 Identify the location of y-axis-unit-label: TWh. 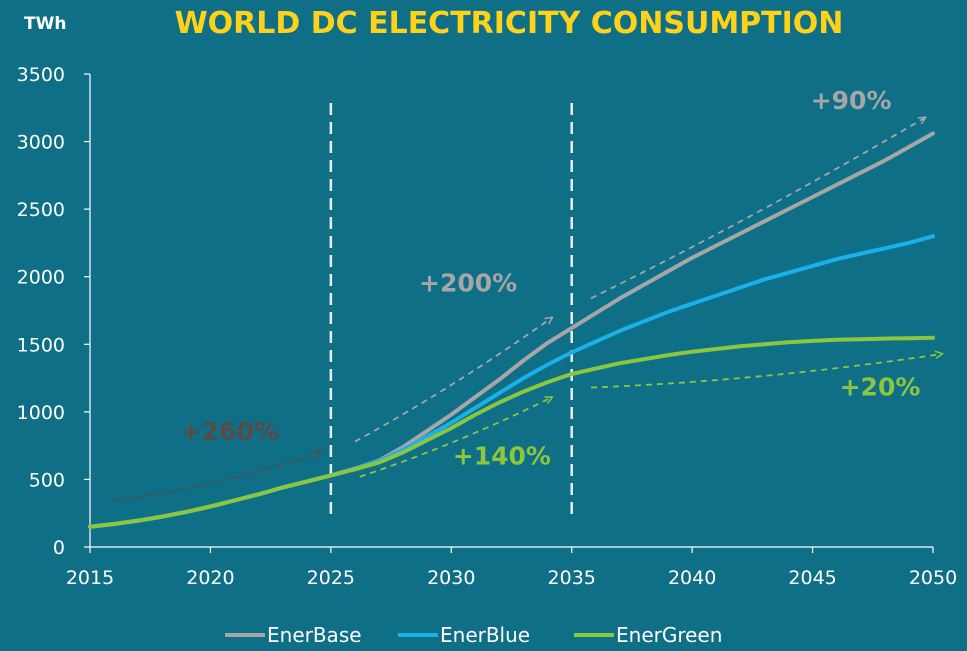
(45, 24).